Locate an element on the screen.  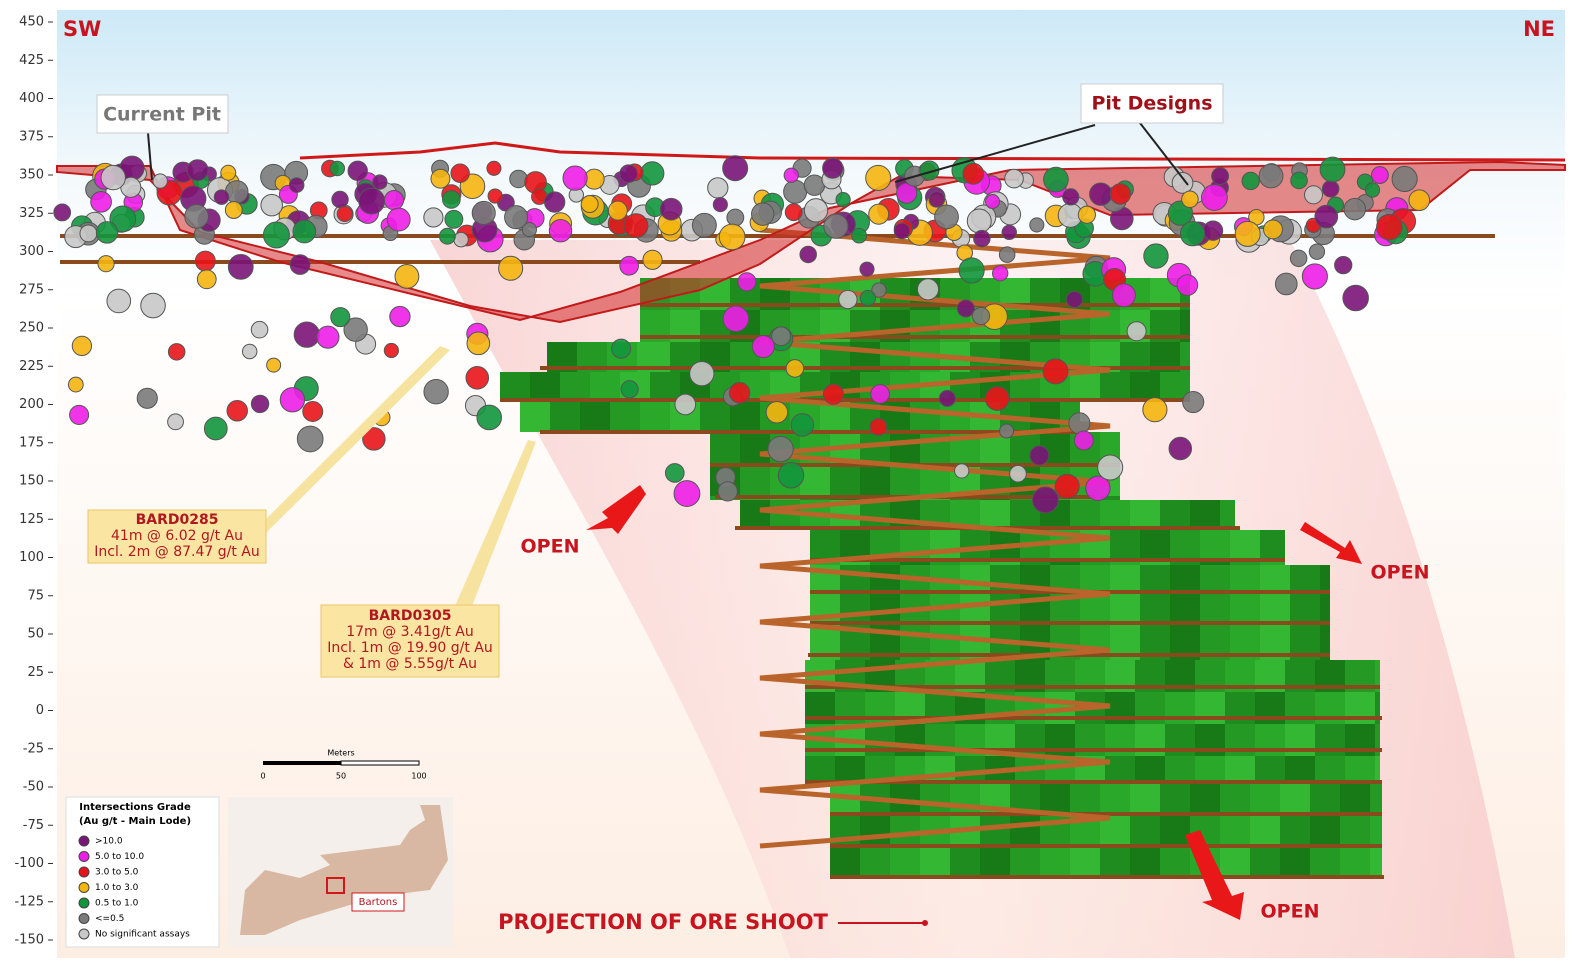
legend-label: 1.0 to 3.0 is located at coordinates (117, 888).